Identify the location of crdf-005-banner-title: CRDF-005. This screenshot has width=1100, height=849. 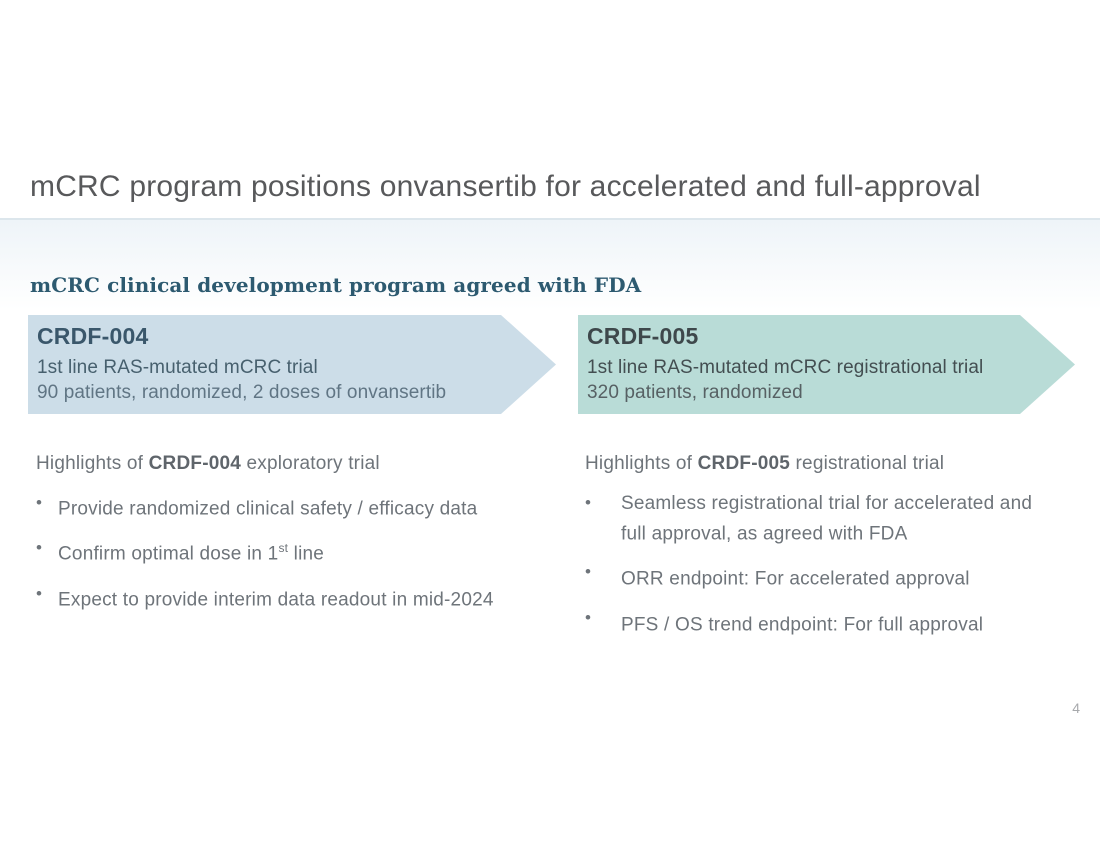
(643, 336).